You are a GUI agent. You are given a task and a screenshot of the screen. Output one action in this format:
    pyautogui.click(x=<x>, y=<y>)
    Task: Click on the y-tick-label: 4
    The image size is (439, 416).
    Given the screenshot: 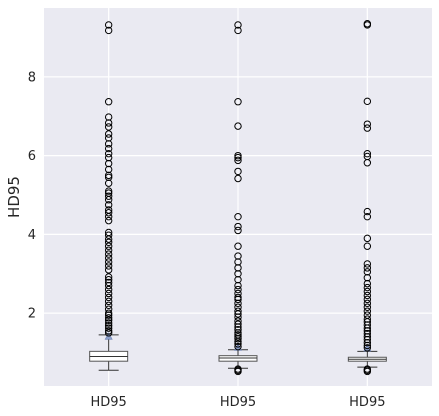 What is the action you would take?
    pyautogui.click(x=32, y=235)
    